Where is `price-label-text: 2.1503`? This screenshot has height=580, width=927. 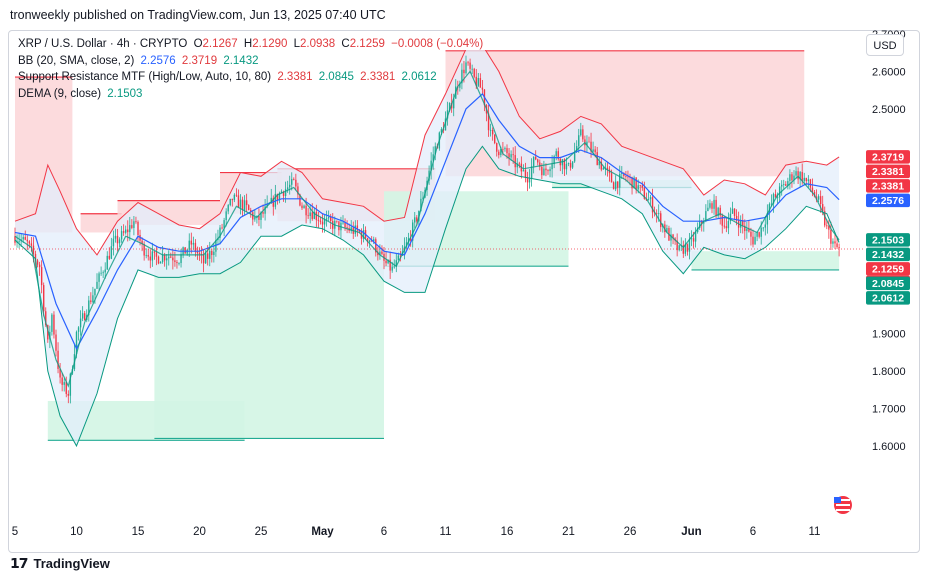
price-label-text: 2.1503 is located at coordinates (888, 240).